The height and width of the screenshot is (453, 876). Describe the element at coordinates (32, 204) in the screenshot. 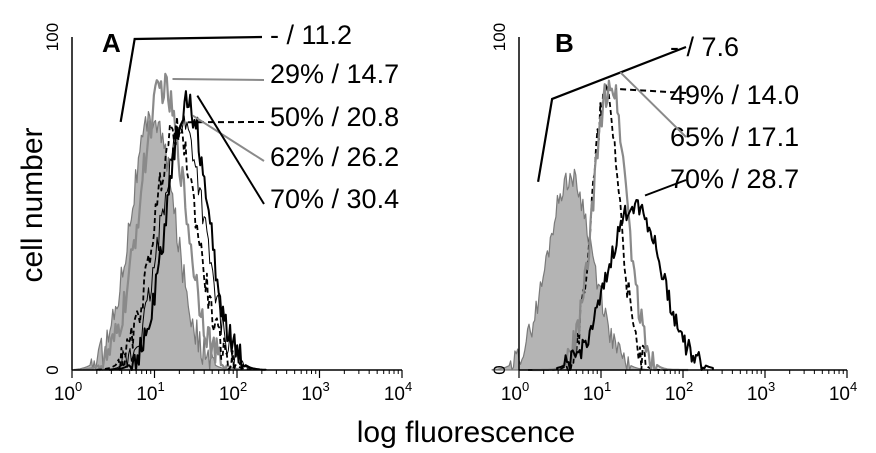

I see `y-axis-label: cell number` at that location.